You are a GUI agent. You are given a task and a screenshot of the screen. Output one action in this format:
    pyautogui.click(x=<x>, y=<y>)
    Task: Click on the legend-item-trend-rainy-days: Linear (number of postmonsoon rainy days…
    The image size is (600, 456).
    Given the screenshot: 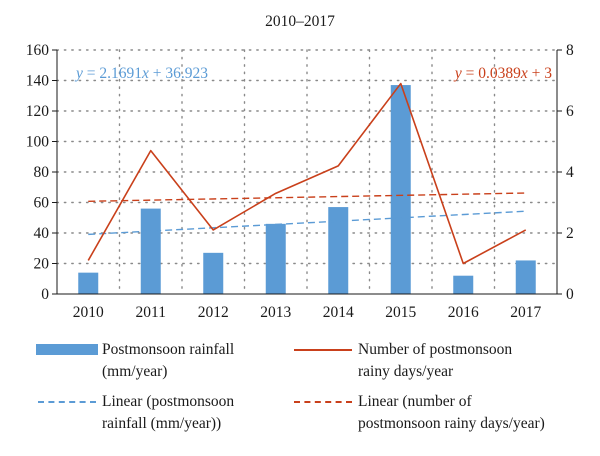 What is the action you would take?
    pyautogui.click(x=417, y=413)
    